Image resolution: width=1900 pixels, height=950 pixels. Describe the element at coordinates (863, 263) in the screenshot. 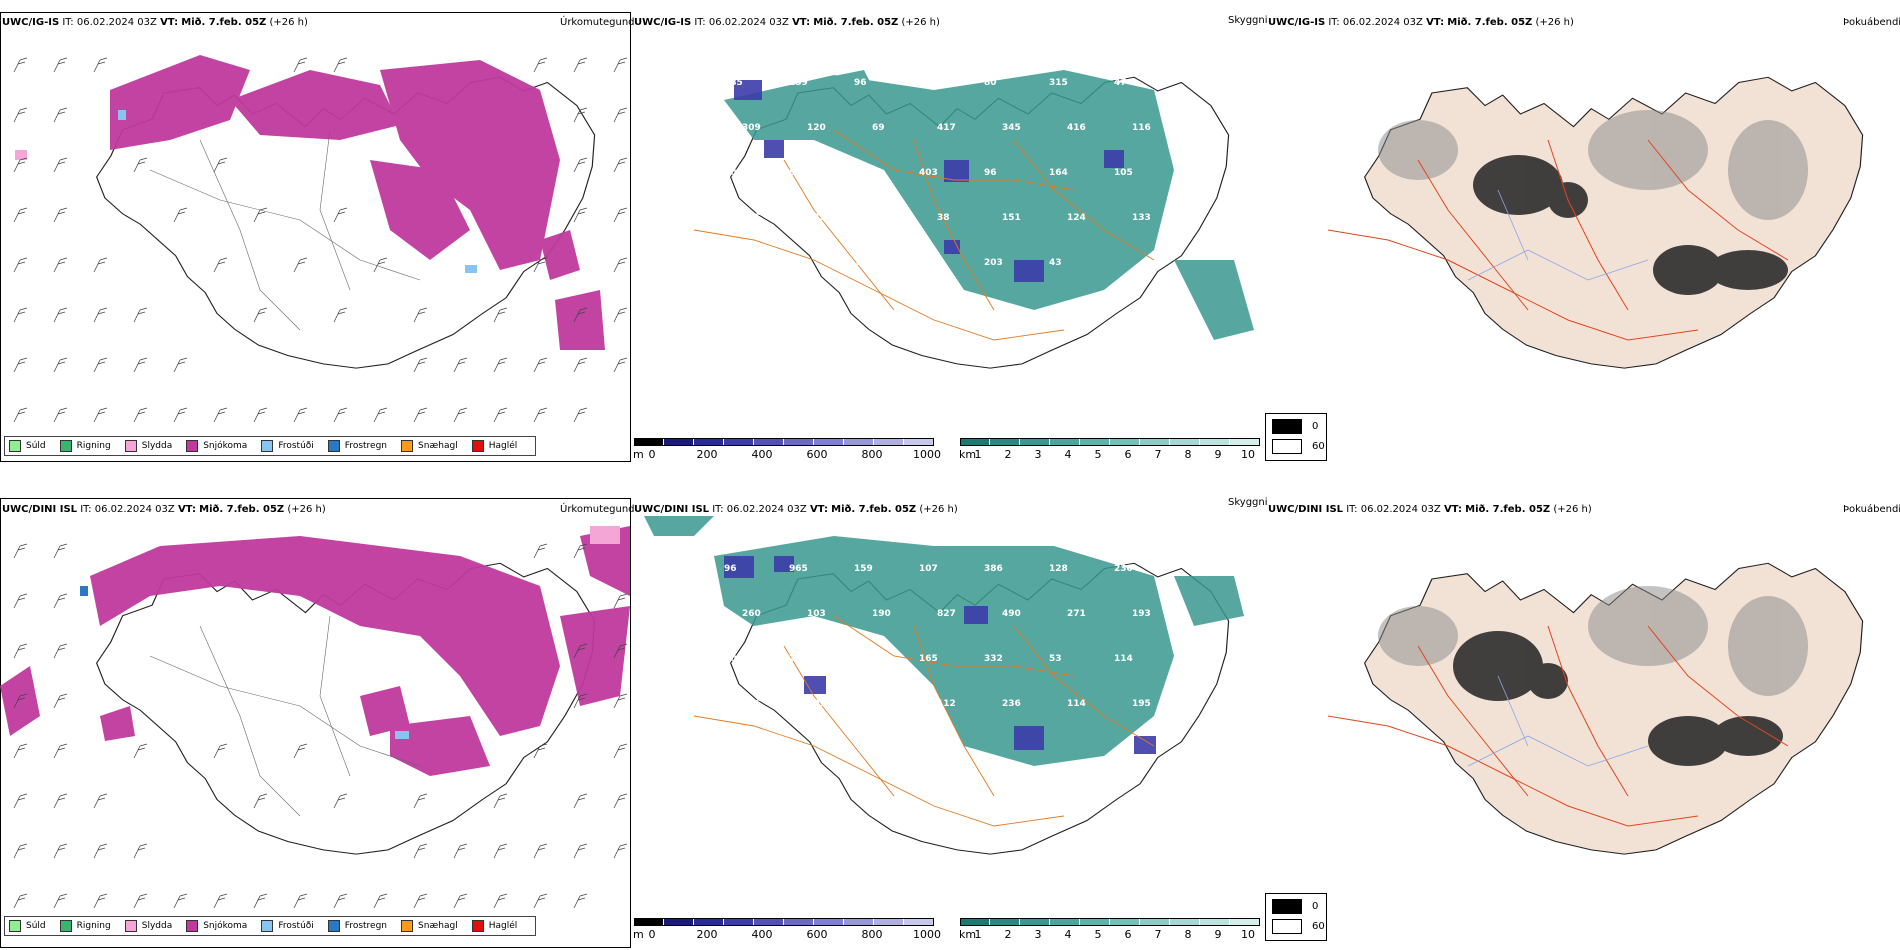

I see `ceiling-value-label: 121` at that location.